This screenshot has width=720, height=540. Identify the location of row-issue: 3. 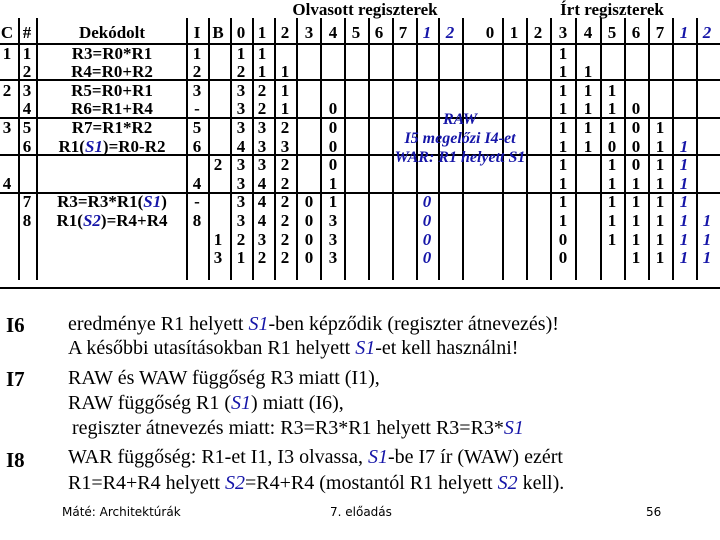
(197, 90).